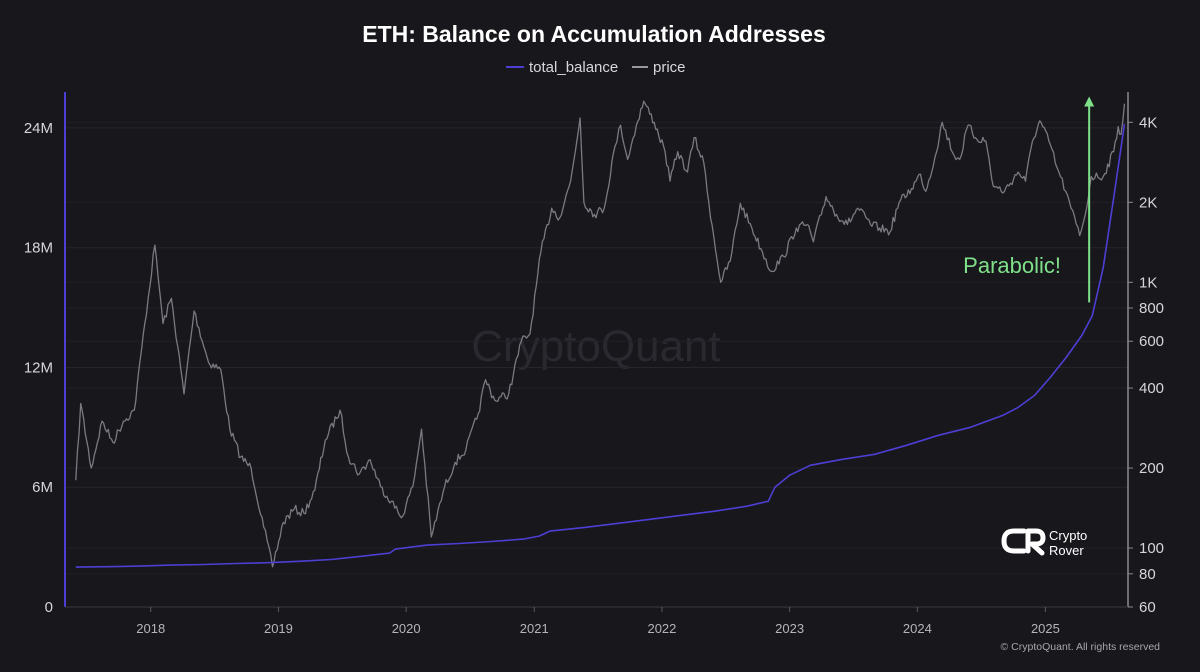 This screenshot has width=1200, height=672. I want to click on left-tick-label: 12M, so click(38, 367).